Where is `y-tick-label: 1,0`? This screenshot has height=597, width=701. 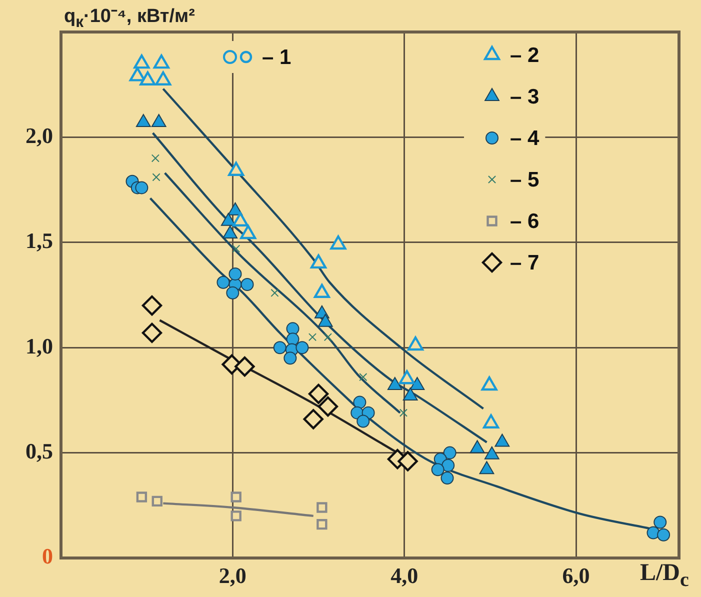
y-tick-label: 1,0 is located at coordinates (39, 345).